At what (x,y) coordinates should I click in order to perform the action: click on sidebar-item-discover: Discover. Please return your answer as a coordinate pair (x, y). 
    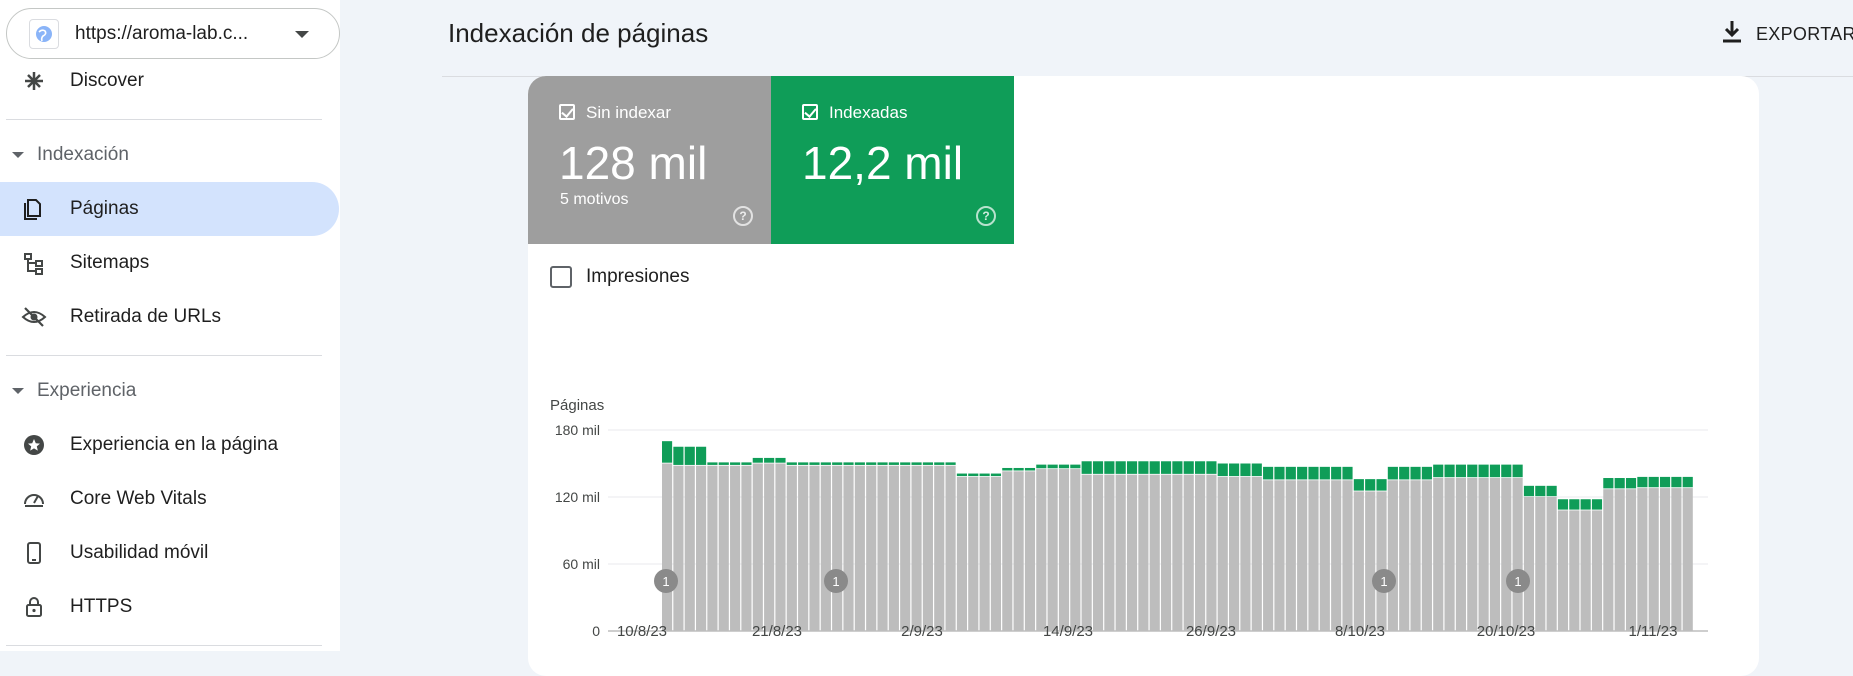
    Looking at the image, I should click on (169, 81).